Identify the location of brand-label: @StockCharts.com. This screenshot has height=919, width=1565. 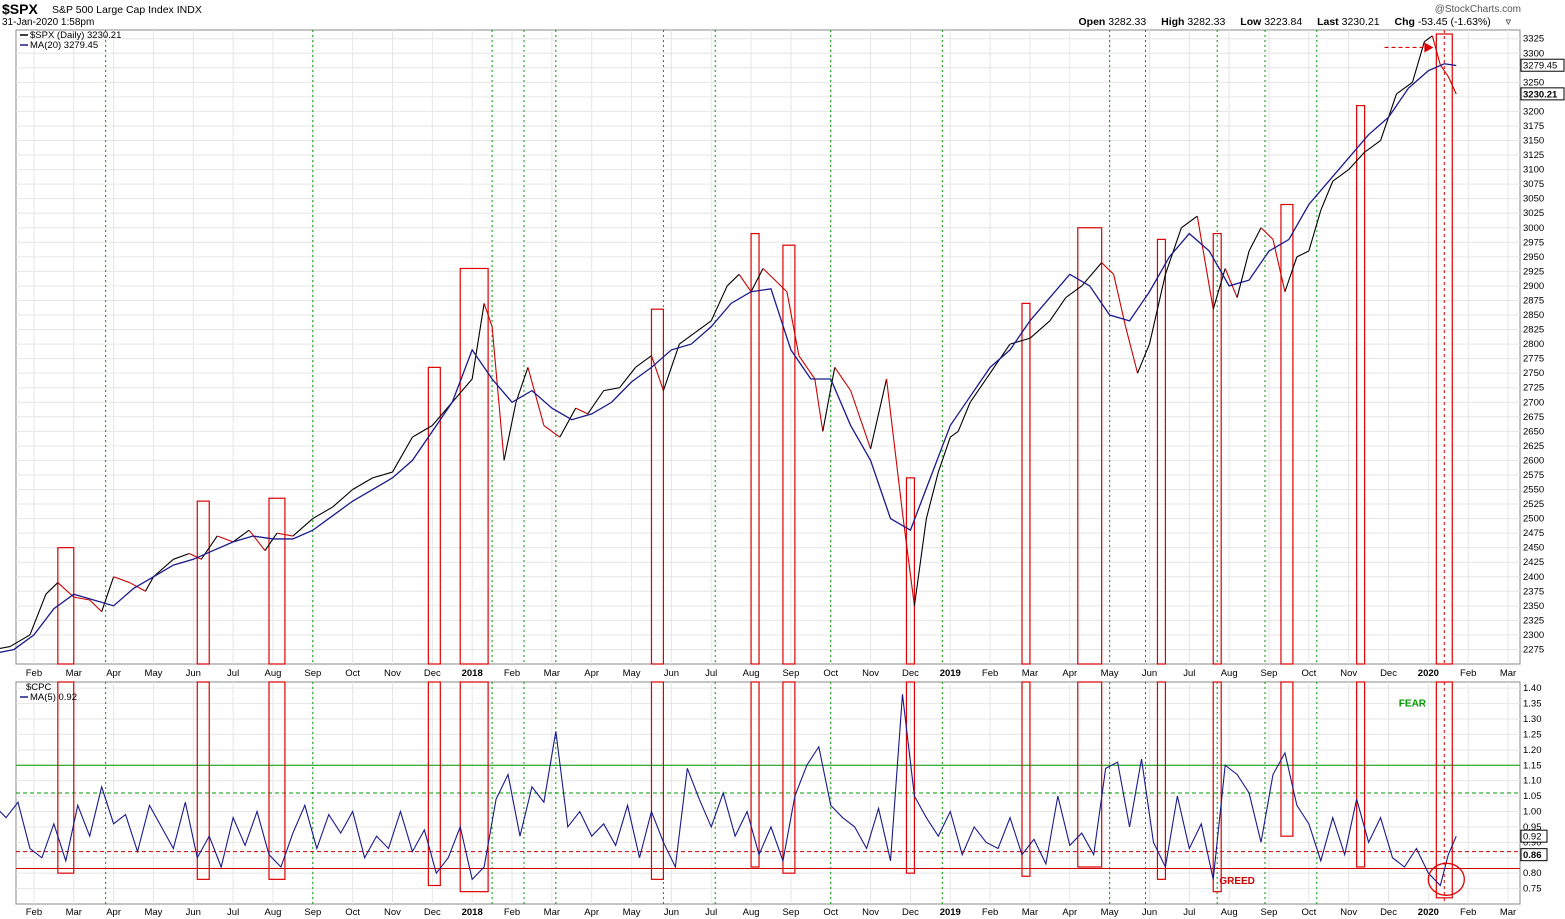
(1477, 9).